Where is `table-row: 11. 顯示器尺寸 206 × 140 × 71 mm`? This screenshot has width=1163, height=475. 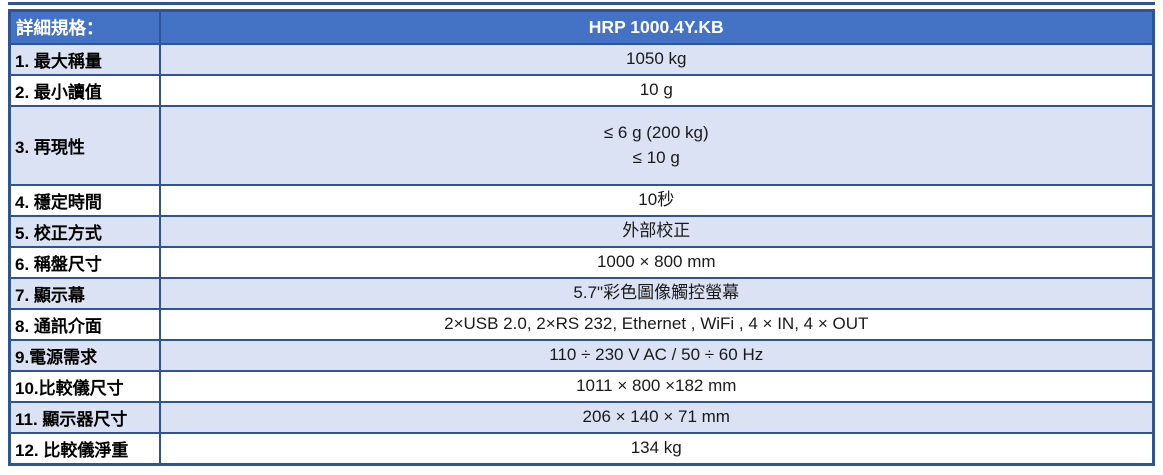
table-row: 11. 顯示器尺寸 206 × 140 × 71 mm is located at coordinates (581, 417).